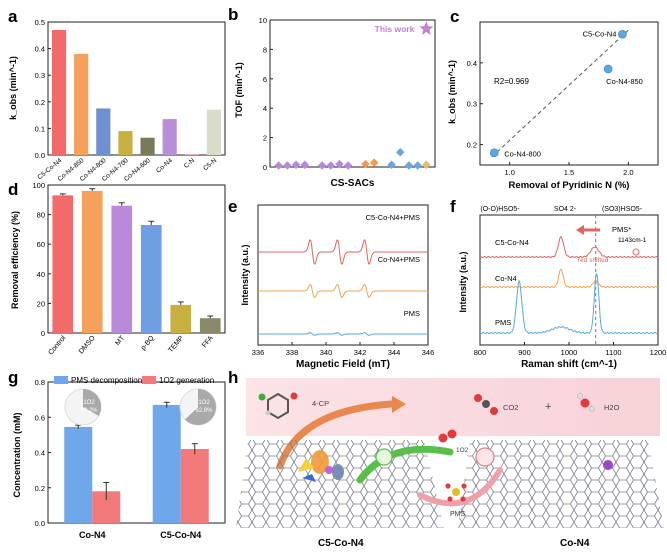  I want to click on panel-g-pie-value: 62.8%, so click(204, 411).